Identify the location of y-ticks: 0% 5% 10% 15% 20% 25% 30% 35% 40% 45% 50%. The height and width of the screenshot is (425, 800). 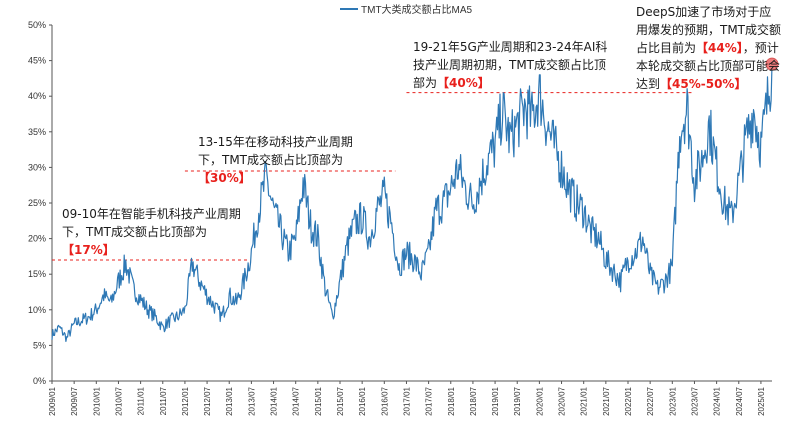
(40, 203).